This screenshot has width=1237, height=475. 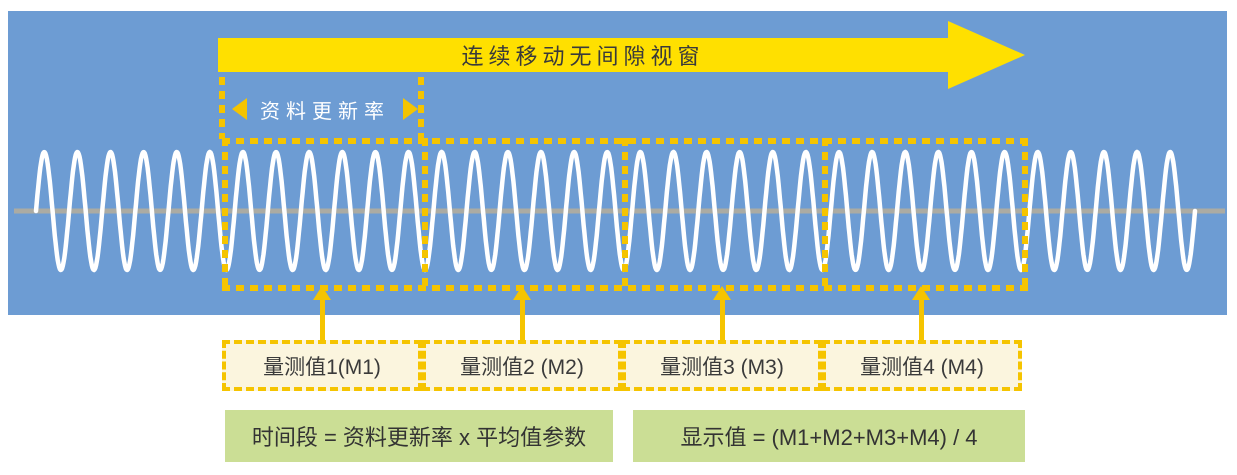 I want to click on formula-period-text: 时间段 = 资料更新率 x 平均值参数, so click(x=419, y=437).